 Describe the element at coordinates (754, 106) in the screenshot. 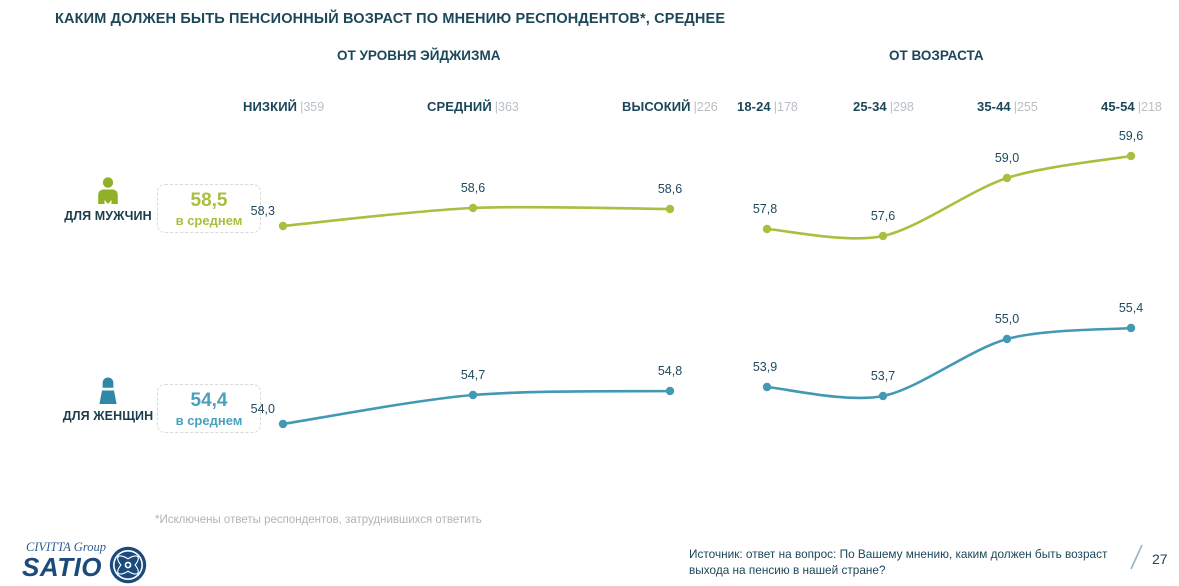

I see `column-header-label: 18-24` at that location.